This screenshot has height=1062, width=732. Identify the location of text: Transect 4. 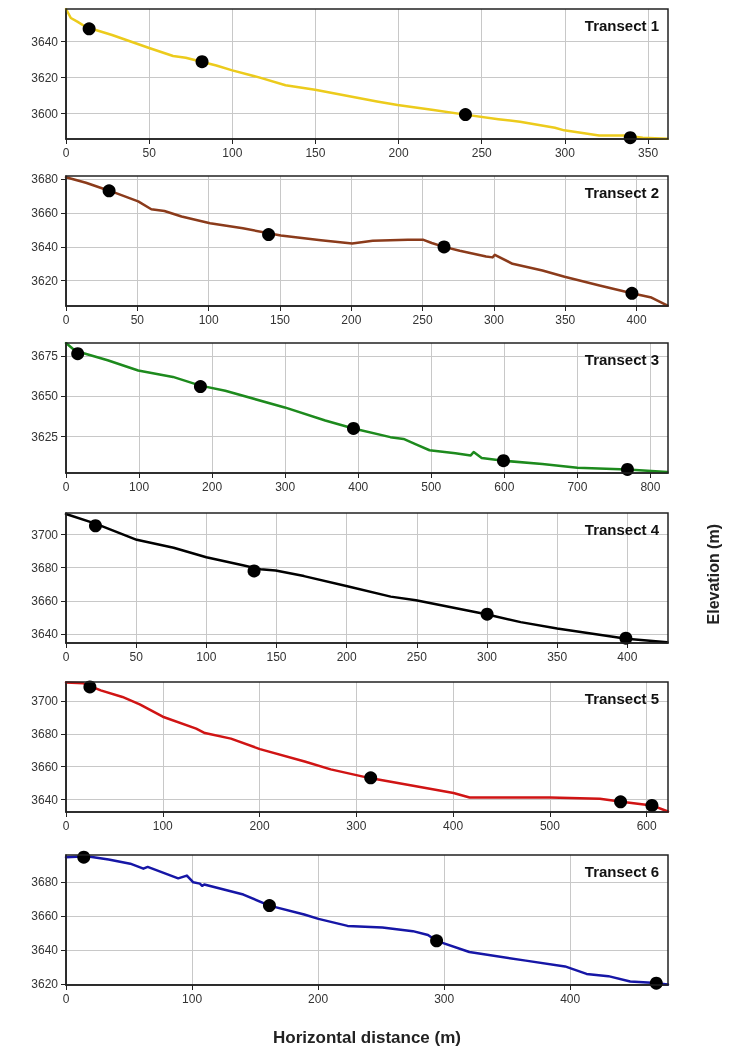
(622, 529).